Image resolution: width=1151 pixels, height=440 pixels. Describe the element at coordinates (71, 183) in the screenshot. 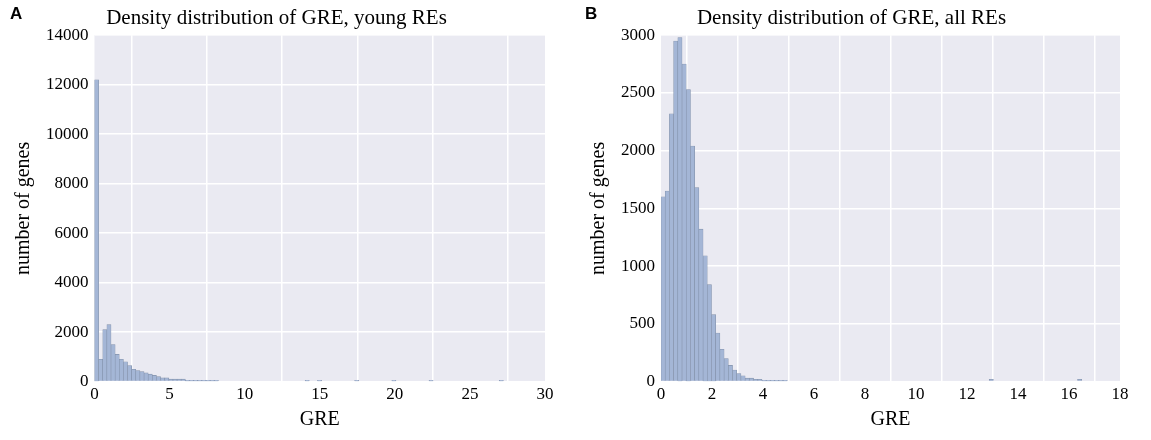

I see `y-tick-label: 8000` at that location.